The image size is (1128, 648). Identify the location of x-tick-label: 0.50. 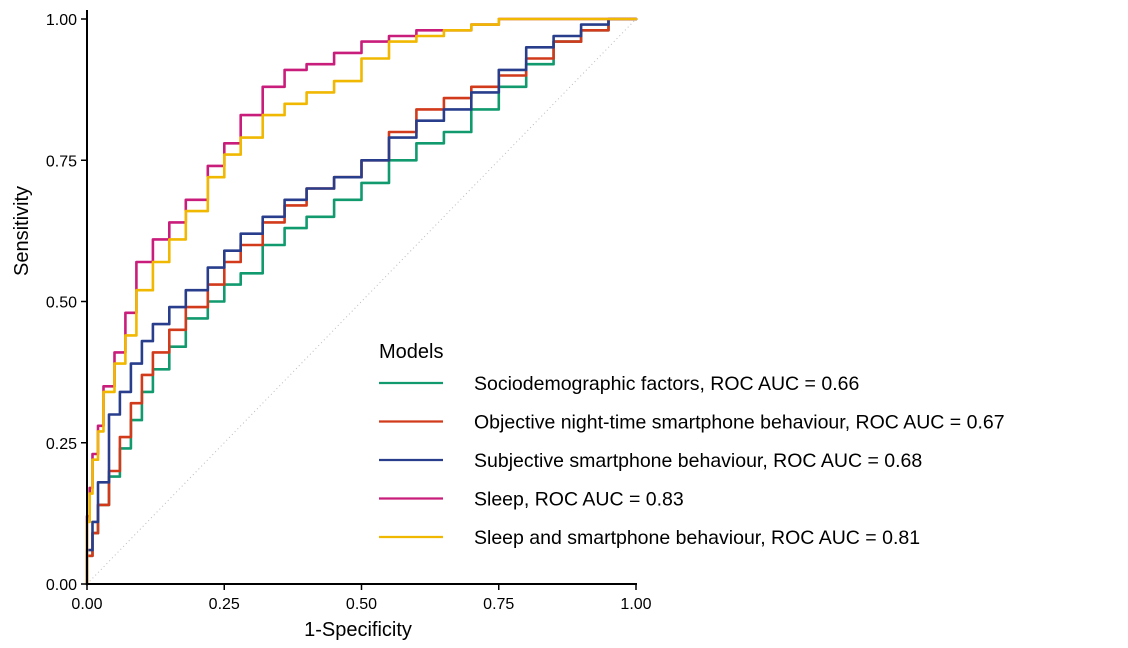
(361, 604).